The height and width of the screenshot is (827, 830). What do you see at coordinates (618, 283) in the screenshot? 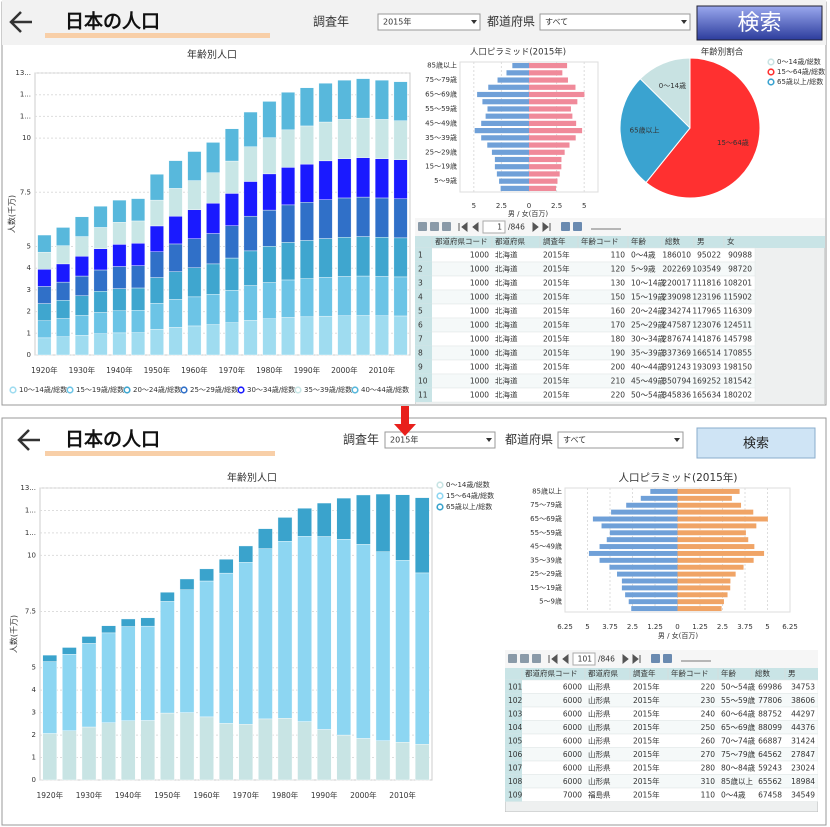
I see `table-cell: 130` at bounding box center [618, 283].